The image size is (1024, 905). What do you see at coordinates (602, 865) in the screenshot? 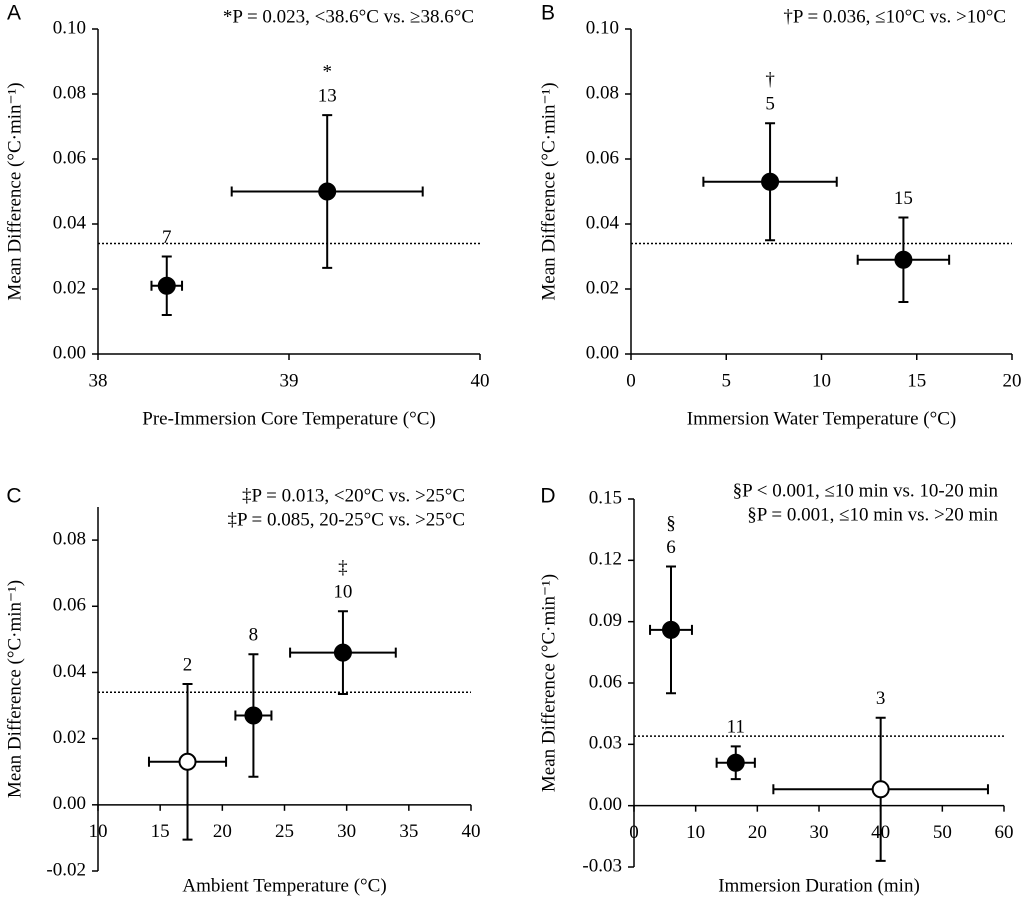
I see `y-tick-label: -0.03` at bounding box center [602, 865].